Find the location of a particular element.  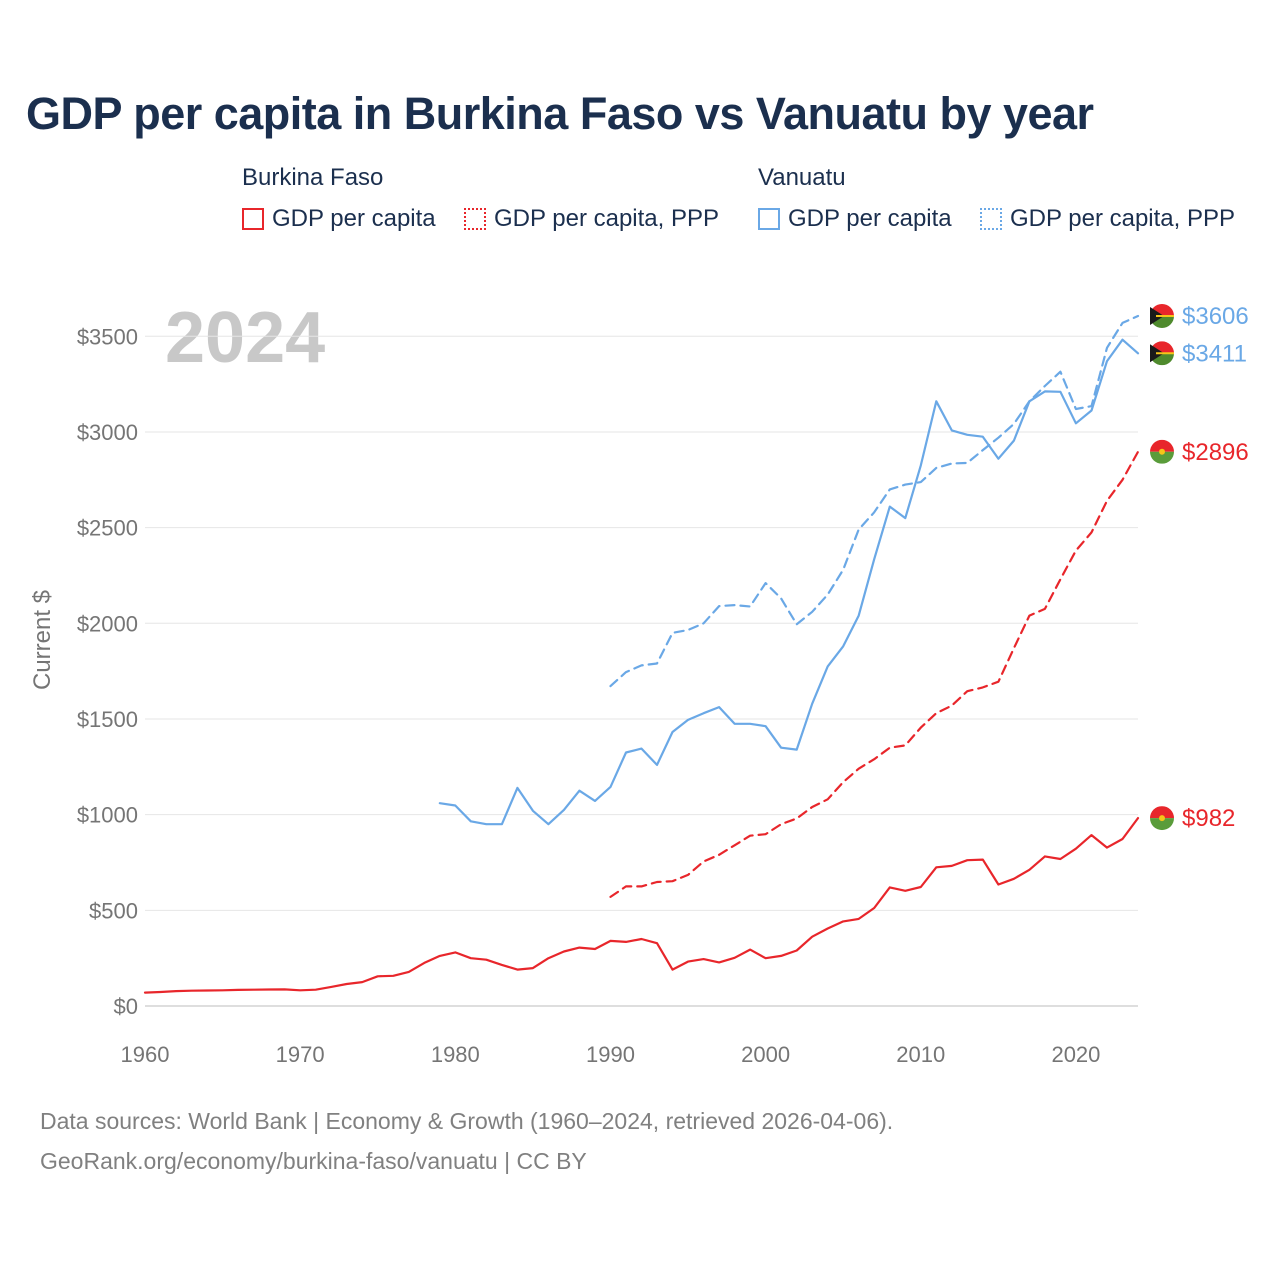

legend-item-vanuatu-gdp: GDP per capita is located at coordinates (855, 219).